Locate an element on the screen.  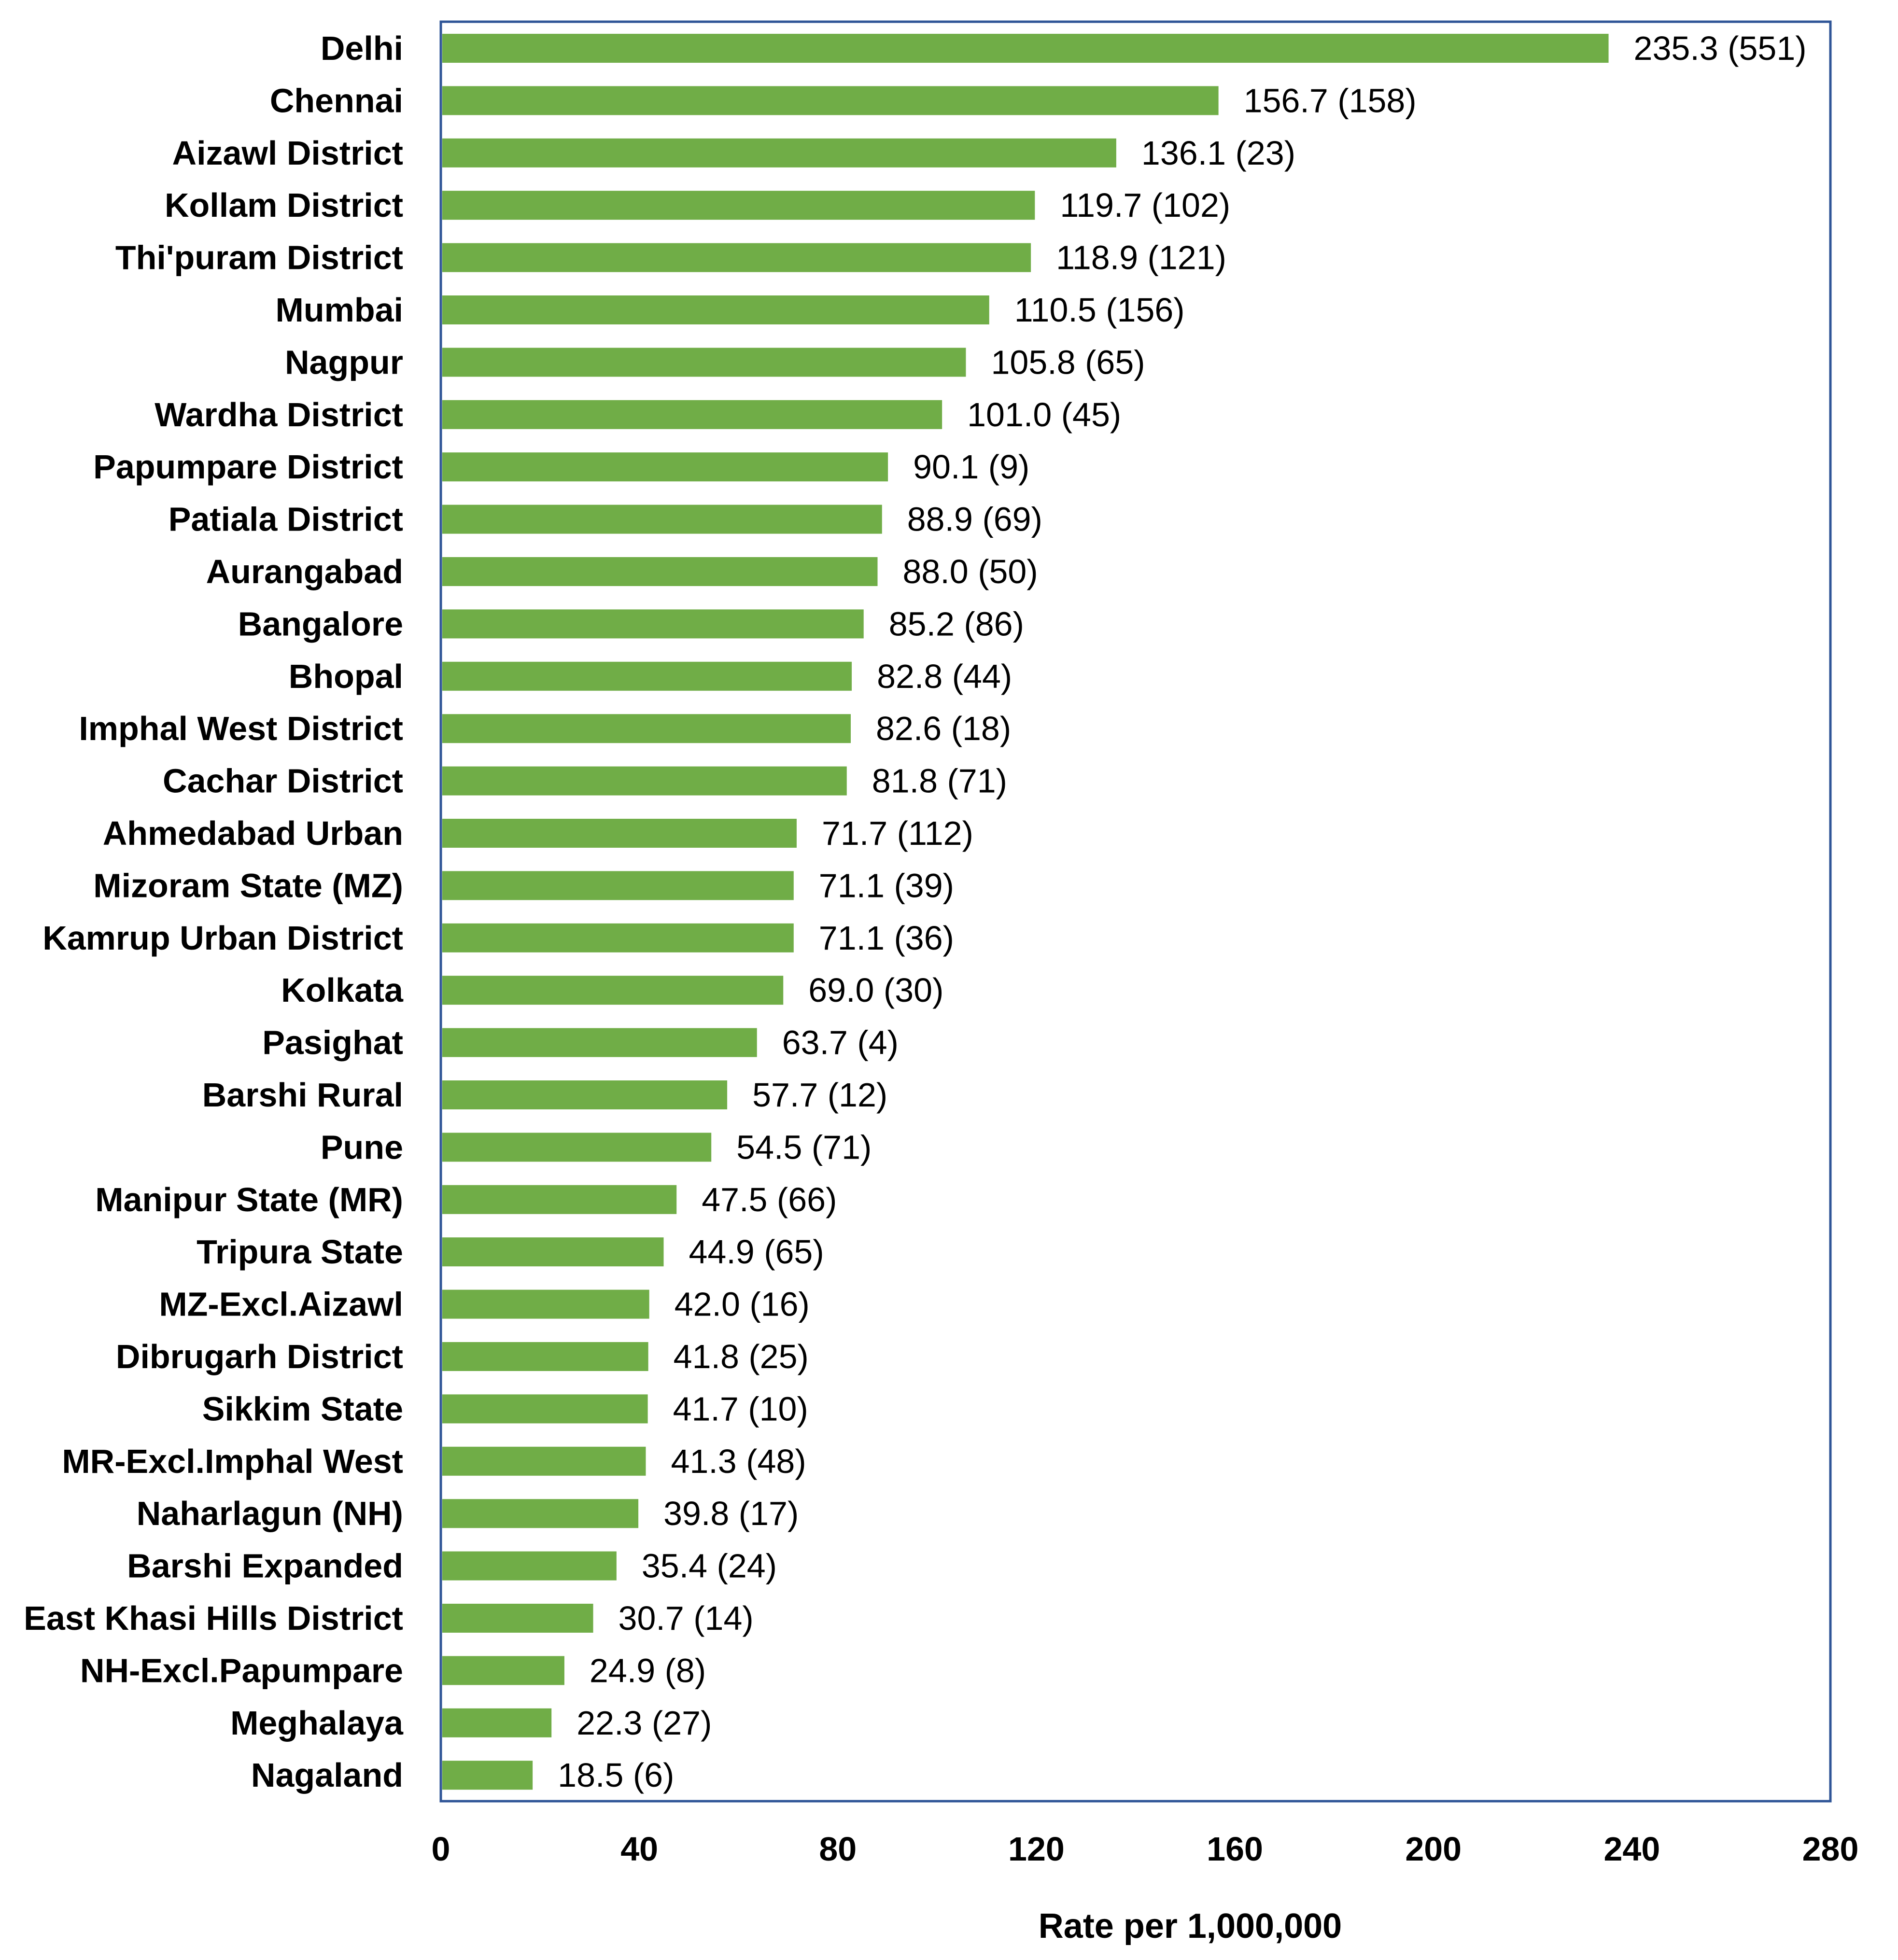
data-label: 136.1 (23) is located at coordinates (1218, 153).